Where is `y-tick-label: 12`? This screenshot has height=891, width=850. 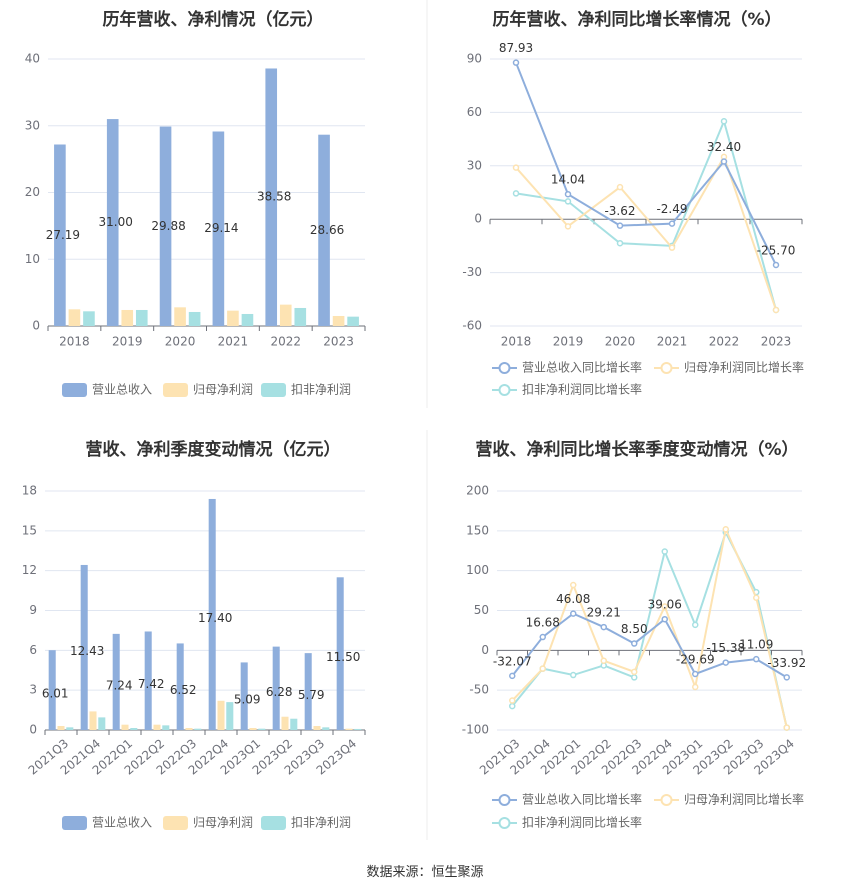
y-tick-label: 12 is located at coordinates (29, 570).